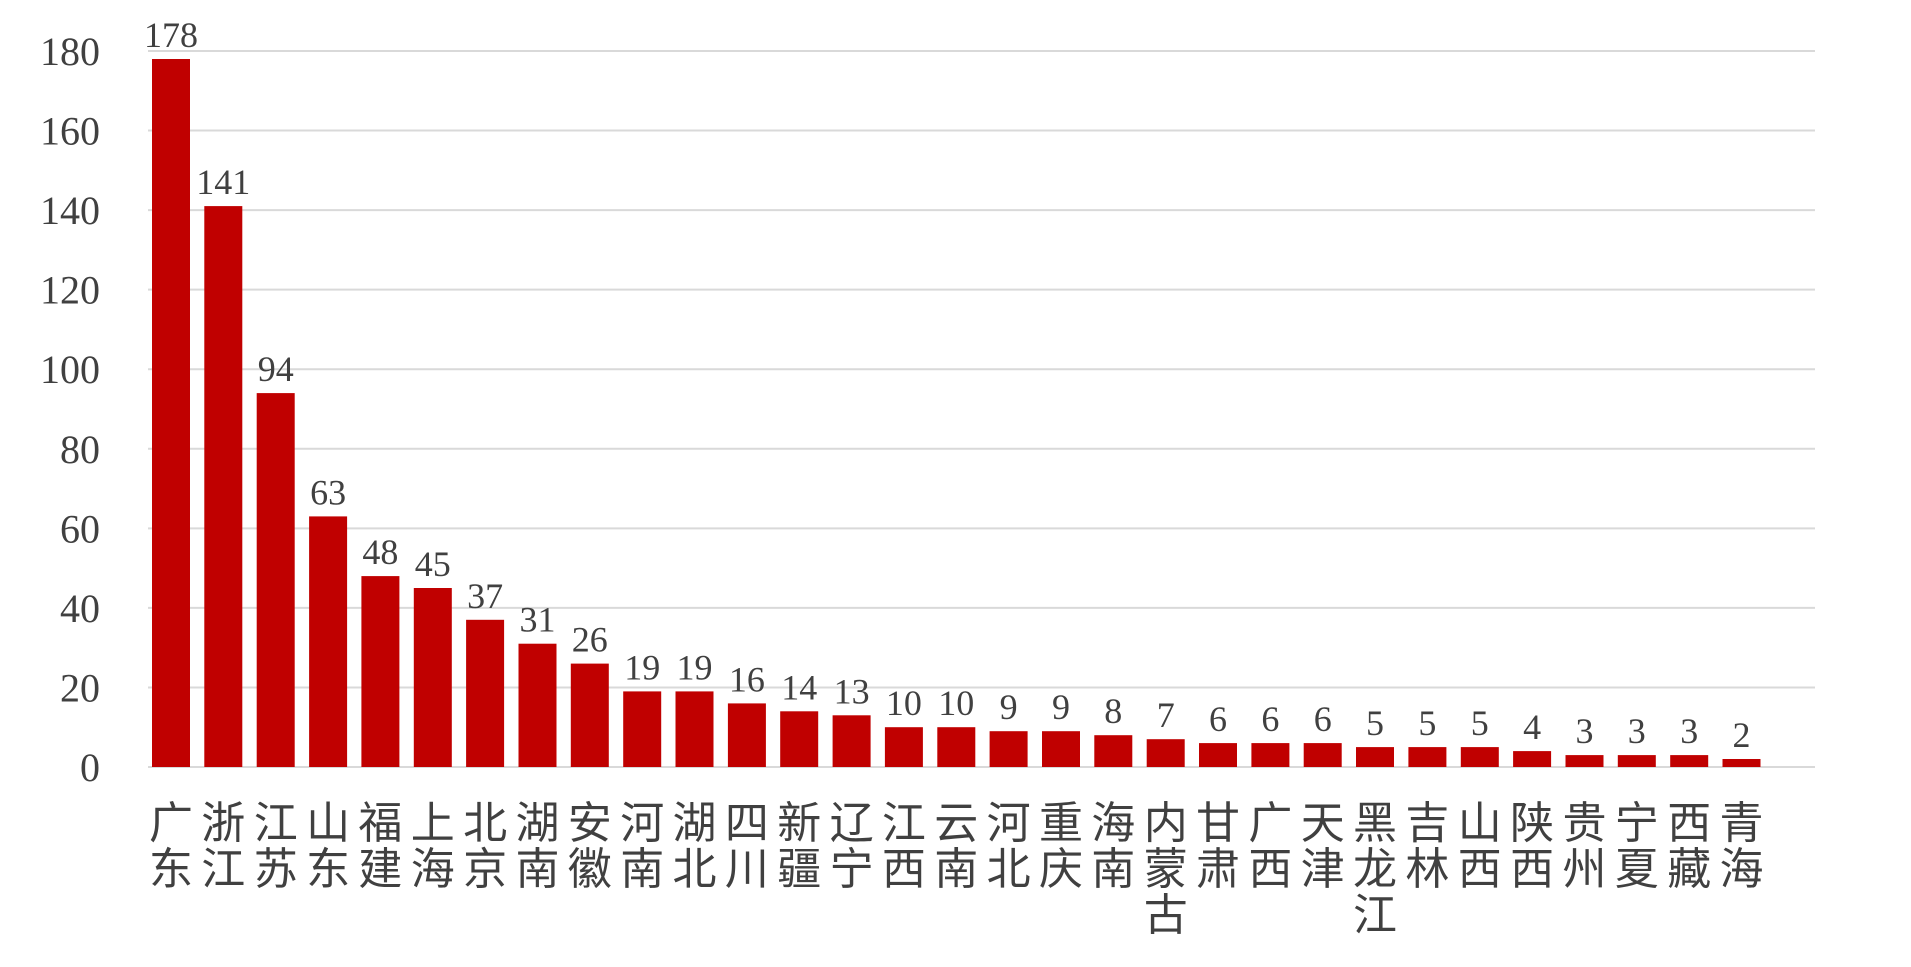  I want to click on data-label: 37, so click(485, 596).